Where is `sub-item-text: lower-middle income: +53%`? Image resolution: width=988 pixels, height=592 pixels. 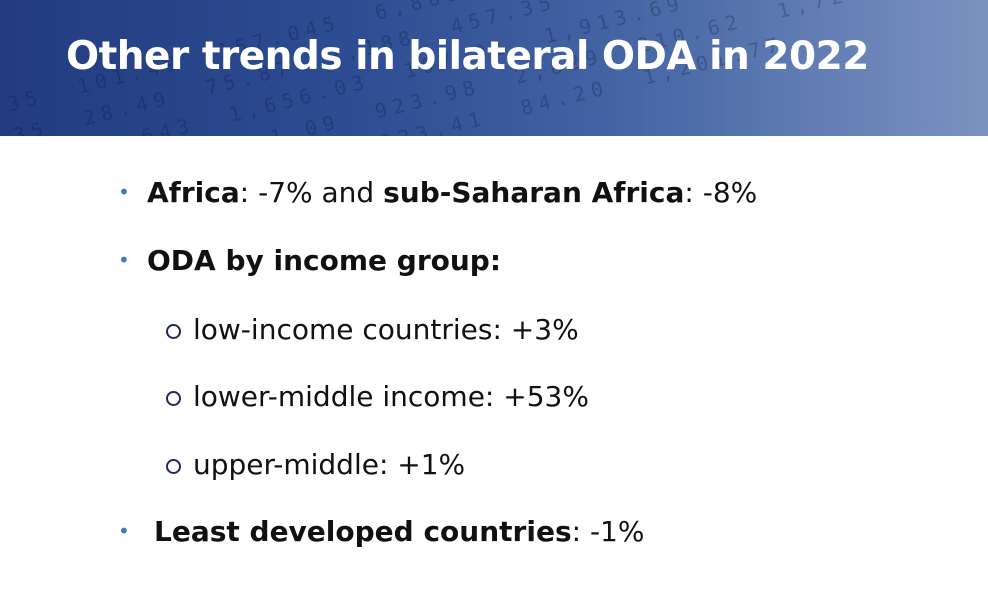 sub-item-text: lower-middle income: +53% is located at coordinates (391, 396).